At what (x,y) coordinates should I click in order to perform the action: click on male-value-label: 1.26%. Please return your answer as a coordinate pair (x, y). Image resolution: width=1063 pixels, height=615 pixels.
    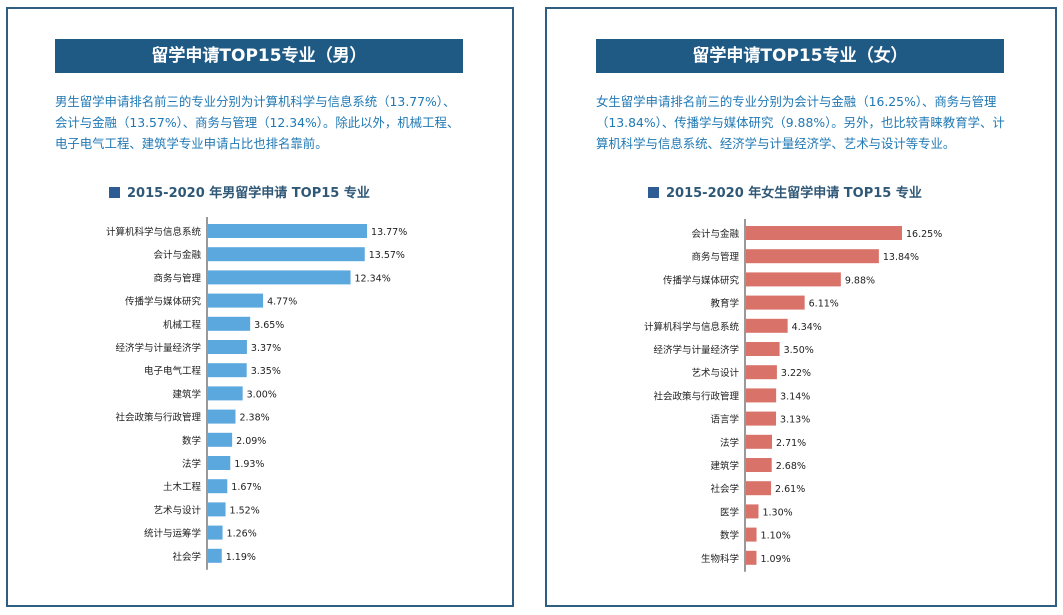
    Looking at the image, I should click on (242, 534).